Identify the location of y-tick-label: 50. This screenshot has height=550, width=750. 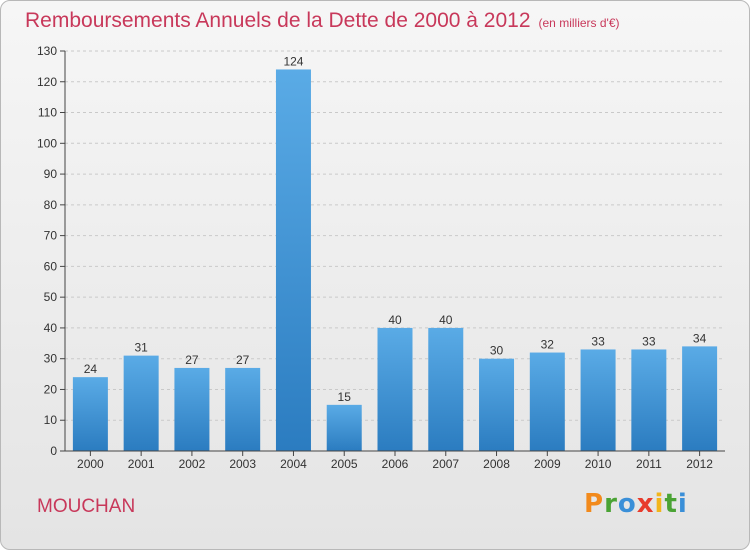
(51, 297).